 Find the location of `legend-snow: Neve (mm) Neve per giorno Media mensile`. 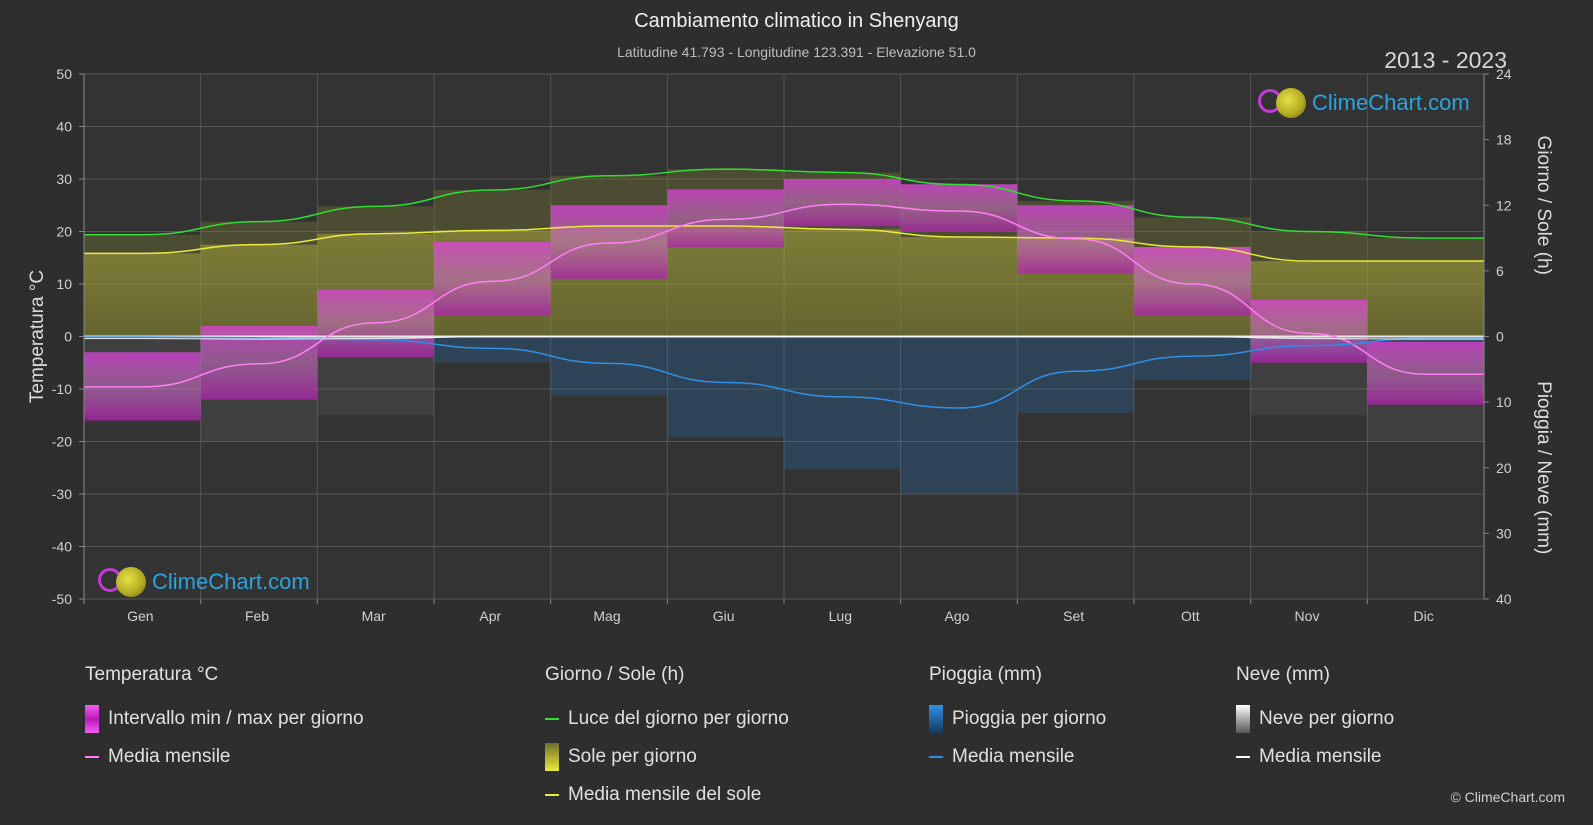

legend-snow: Neve (mm) Neve per giorno Media mensile is located at coordinates (1315, 720).